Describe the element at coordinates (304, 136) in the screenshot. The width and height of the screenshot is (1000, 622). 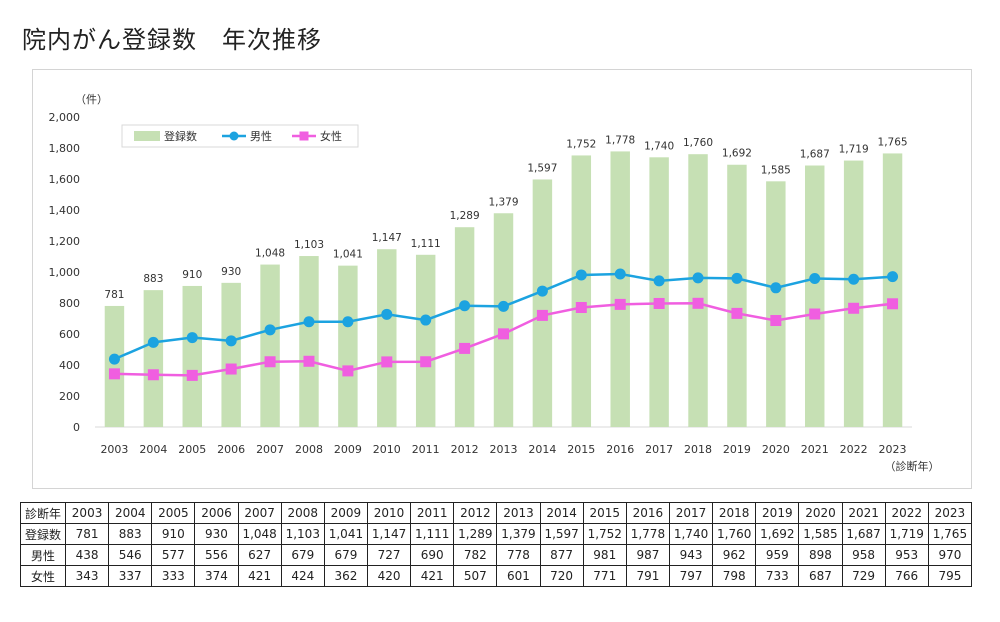
I see `legend-swatch-female-marker` at that location.